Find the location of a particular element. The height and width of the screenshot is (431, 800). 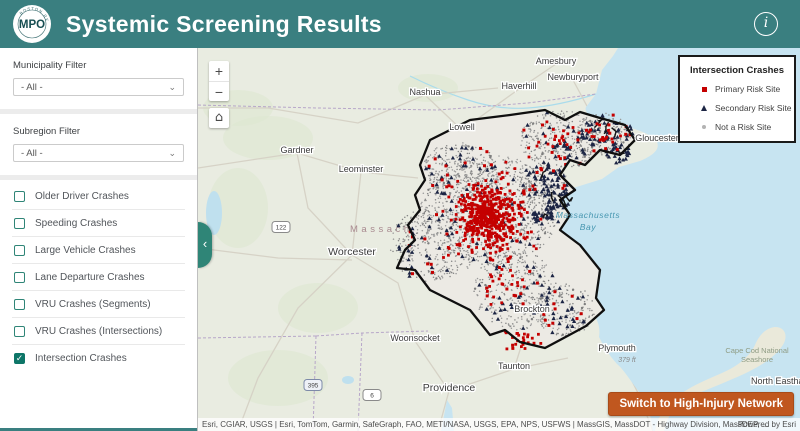

layer-row: Lane Departure Crashes is located at coordinates (98, 277).